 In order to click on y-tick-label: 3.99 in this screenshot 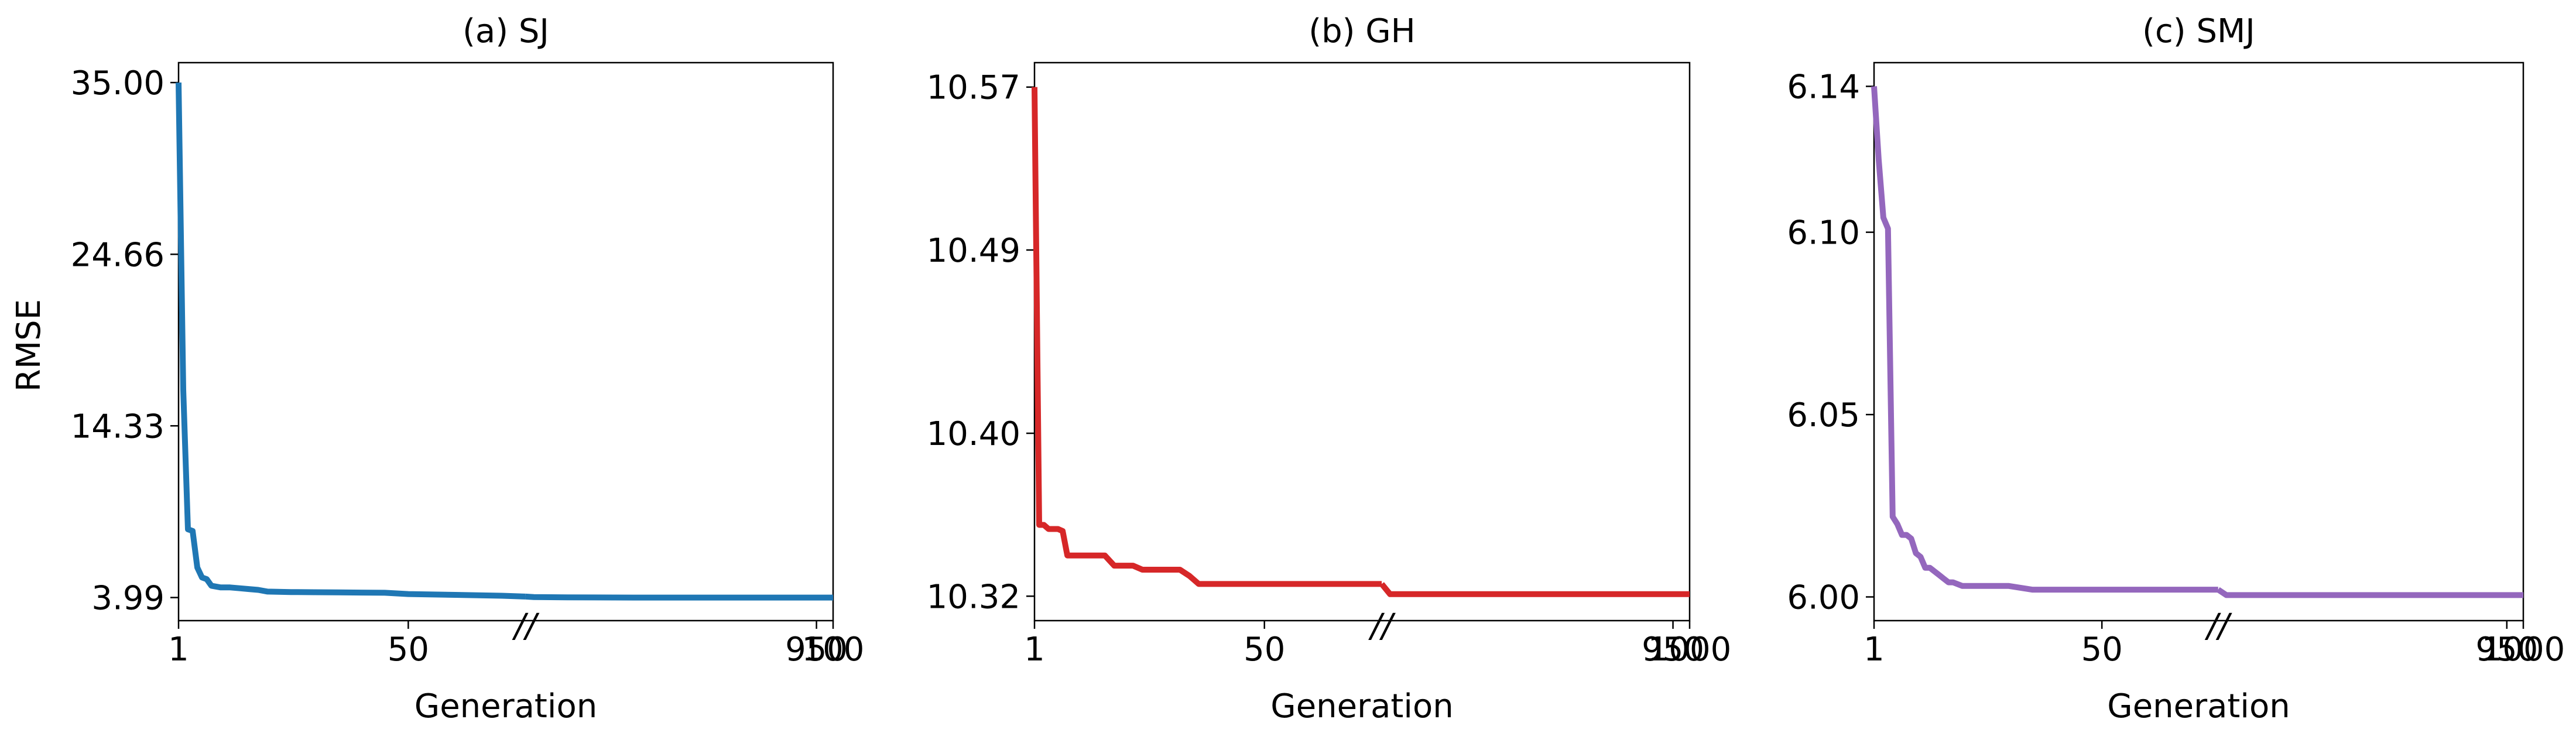, I will do `click(128, 599)`.